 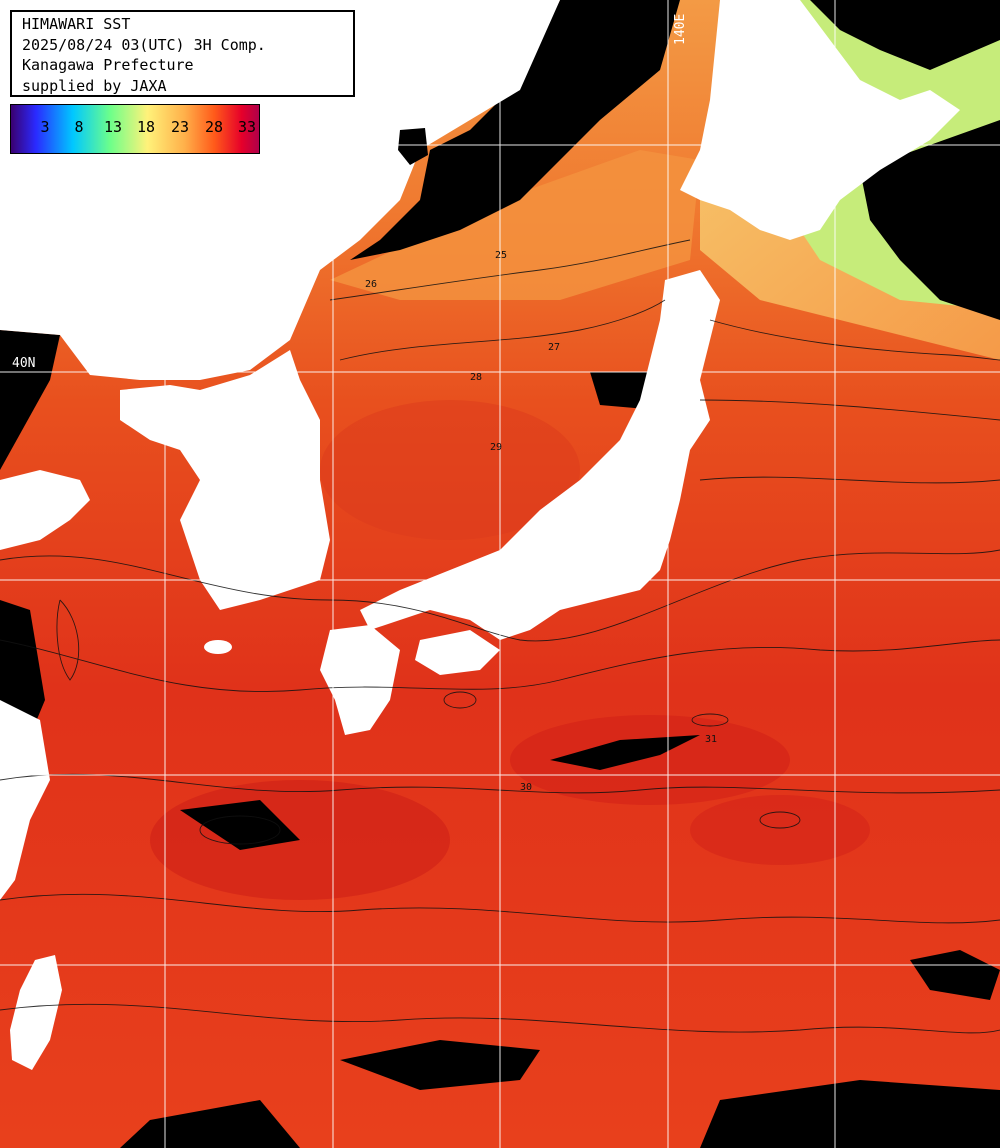 I want to click on contour-label: 26, so click(x=371, y=284).